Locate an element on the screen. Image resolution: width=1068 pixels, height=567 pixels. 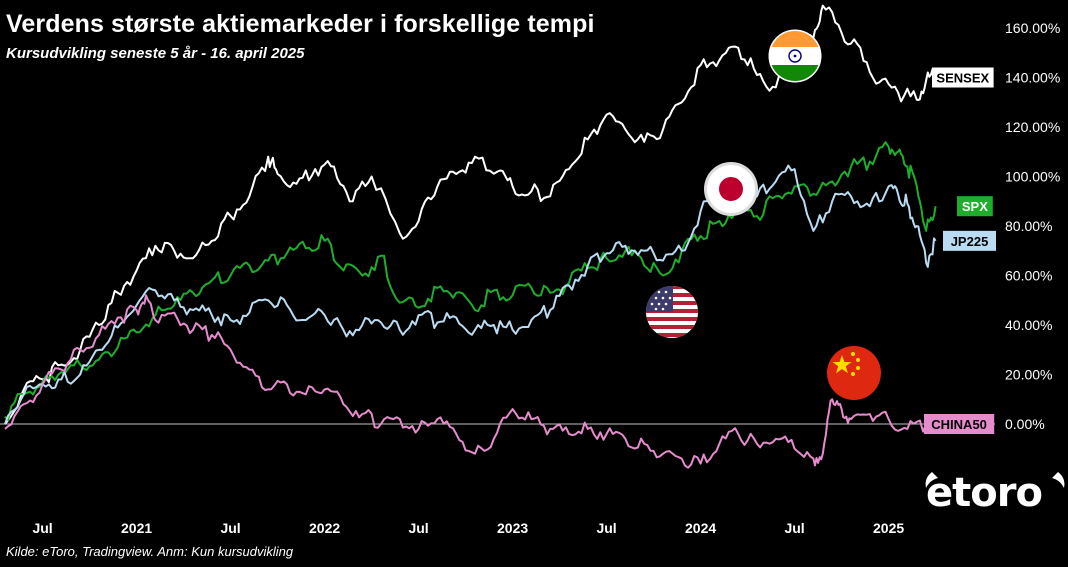
y-tick-label: 100.00% is located at coordinates (1032, 177).